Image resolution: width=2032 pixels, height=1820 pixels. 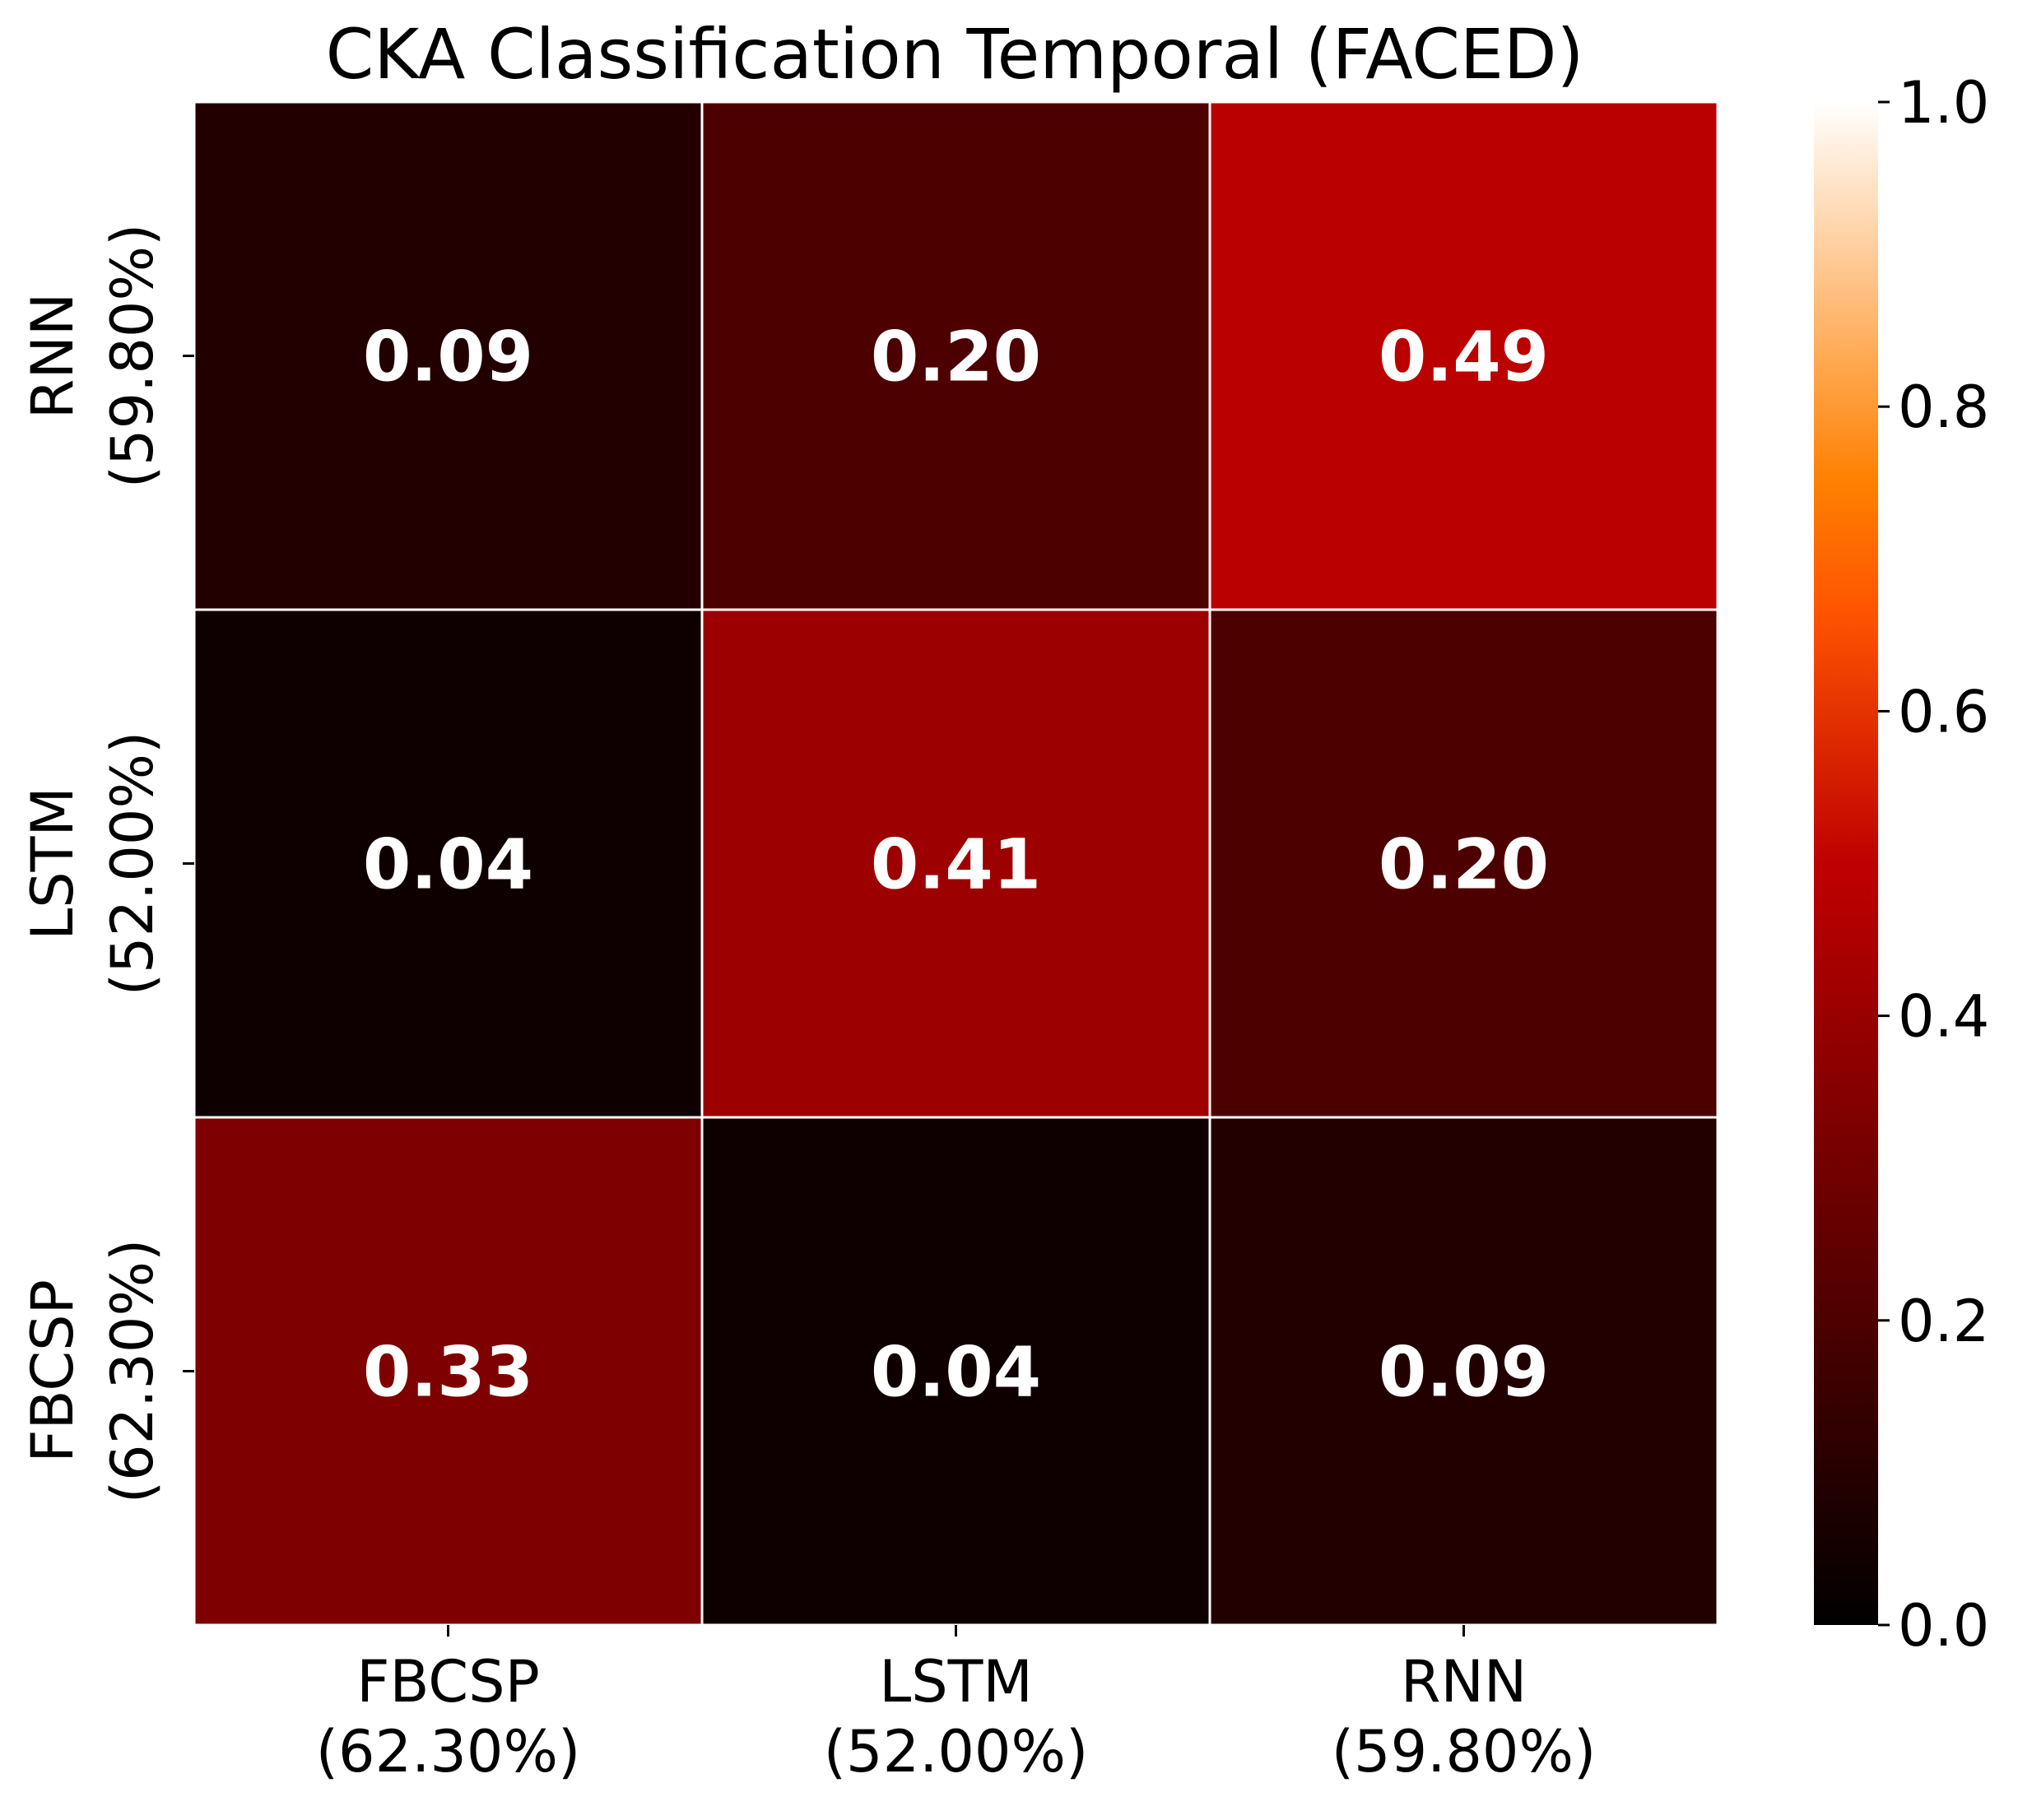 I want to click on x-tick-label: RNN, so click(x=1464, y=1682).